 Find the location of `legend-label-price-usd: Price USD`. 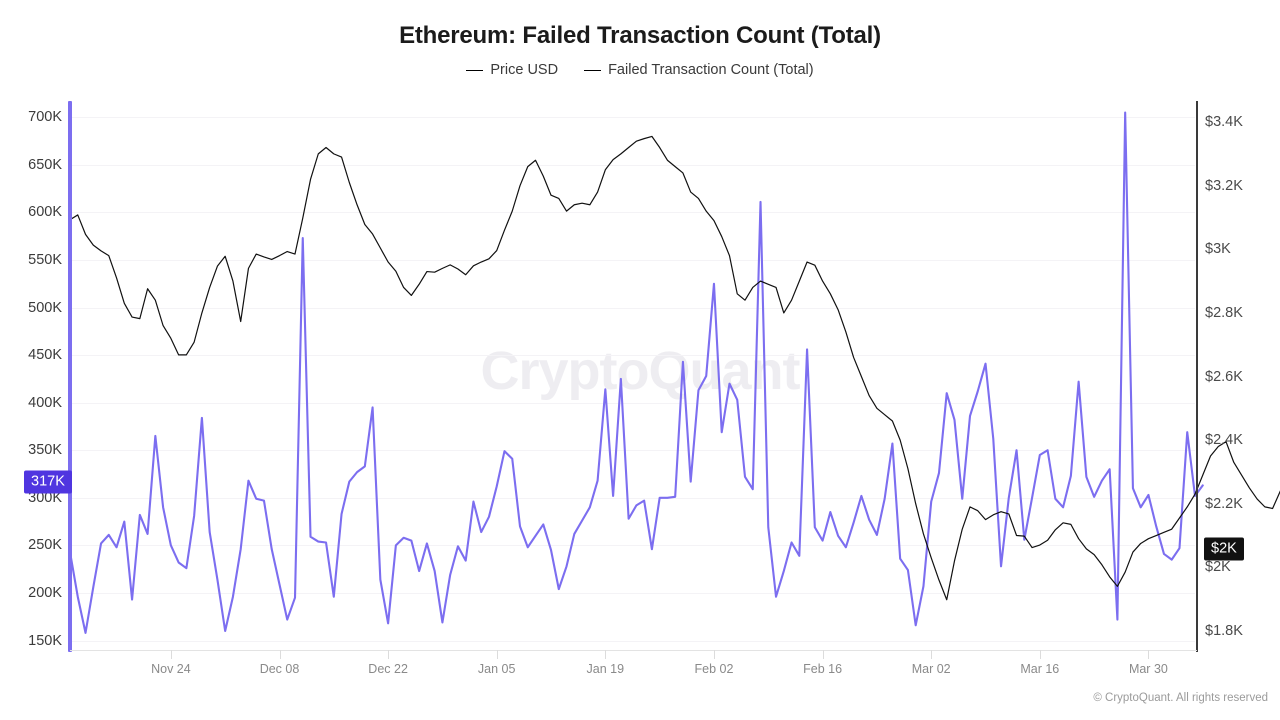

legend-label-price-usd: Price USD is located at coordinates (524, 70).